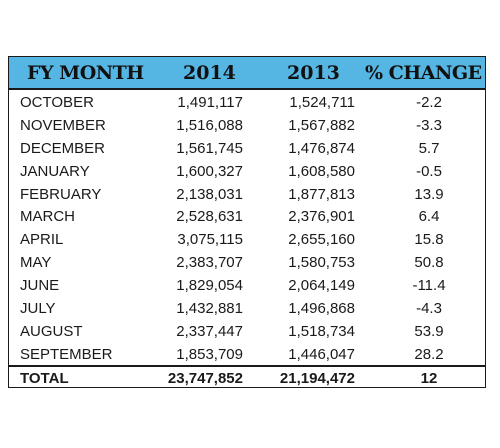 The height and width of the screenshot is (448, 500). I want to click on month-cell: MARCH, so click(47, 217).